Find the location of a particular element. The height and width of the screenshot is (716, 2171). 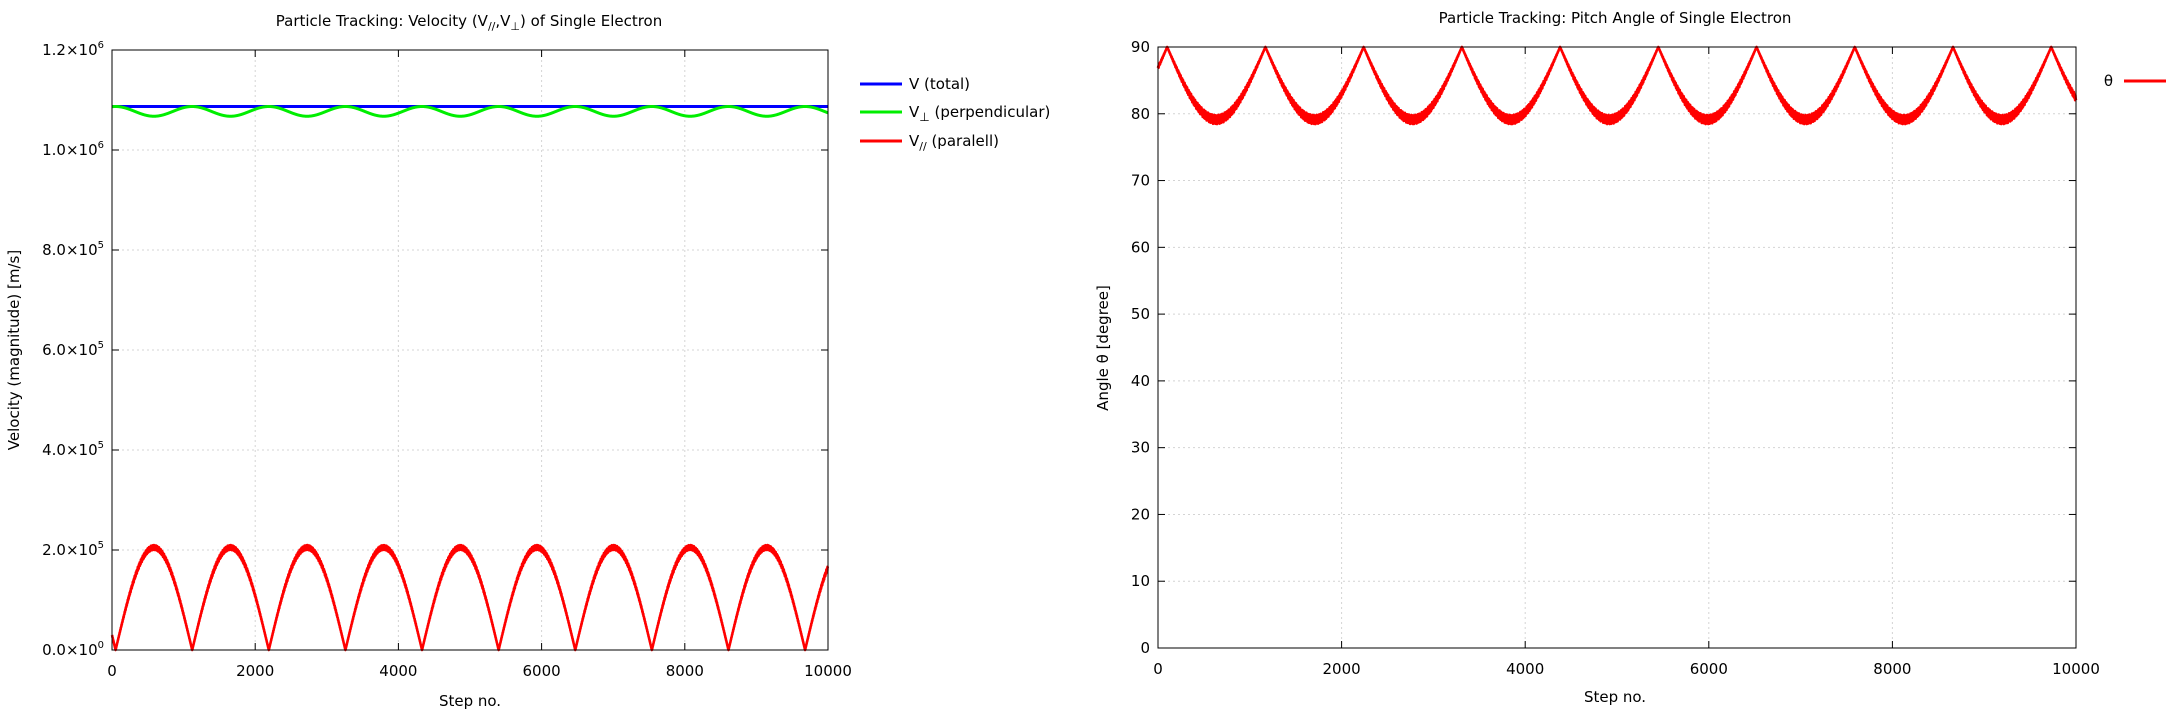

velocity-y-tick-label: 2.0×105 is located at coordinates (73, 549).